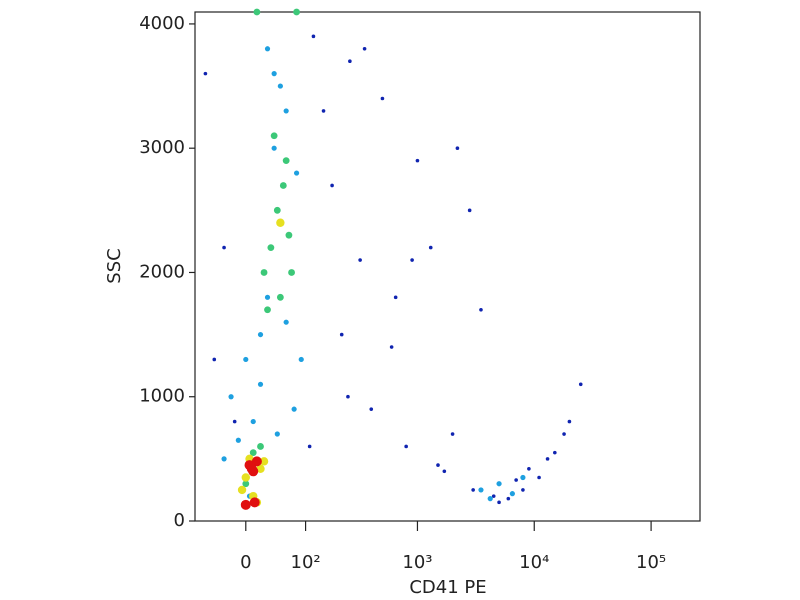 This screenshot has width=800, height=600. I want to click on x-tick-label: 10⁵, so click(651, 562).